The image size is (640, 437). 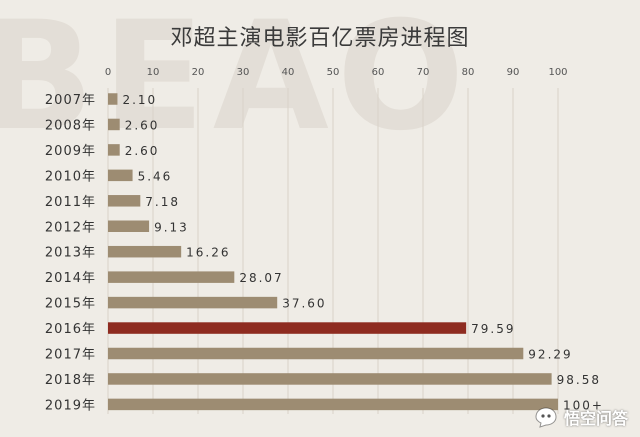 What do you see at coordinates (333, 72) in the screenshot?
I see `x-tick-label: 50` at bounding box center [333, 72].